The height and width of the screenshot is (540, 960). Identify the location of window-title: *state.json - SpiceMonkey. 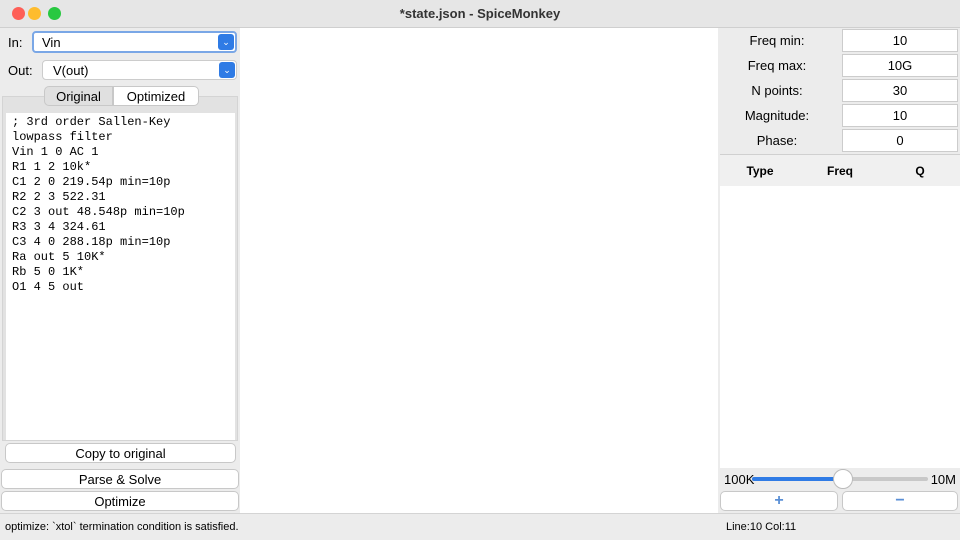
(480, 13).